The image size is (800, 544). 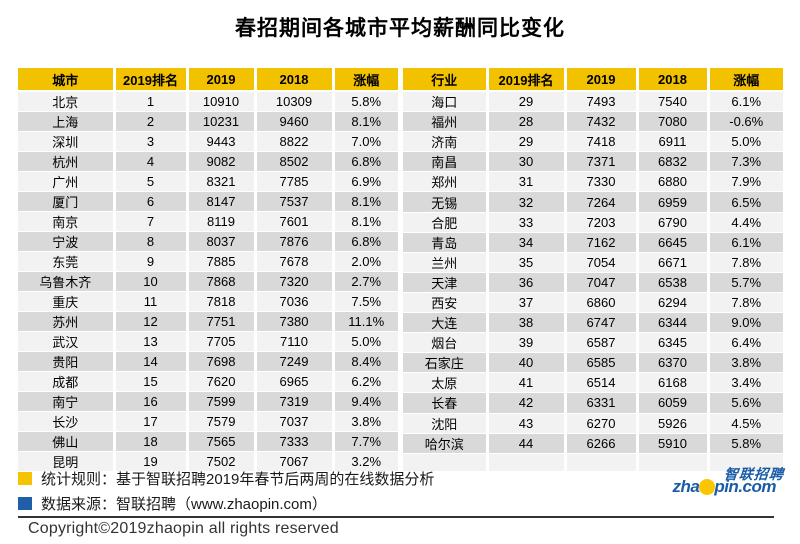 What do you see at coordinates (600, 302) in the screenshot?
I see `table-cell: 6860` at bounding box center [600, 302].